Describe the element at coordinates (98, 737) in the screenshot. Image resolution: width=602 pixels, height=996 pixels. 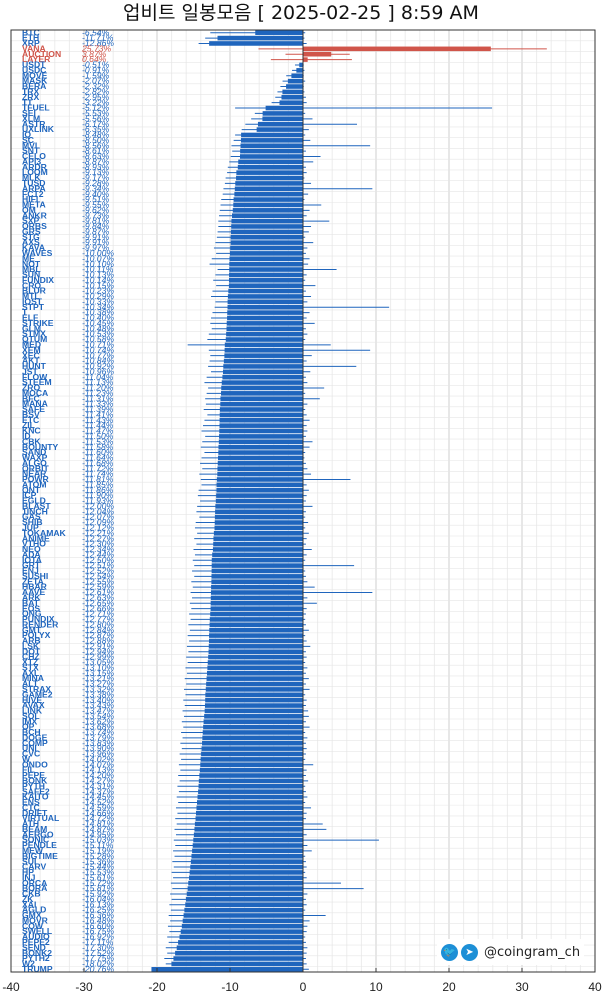
I see `coin-change-label: -13.79%` at that location.